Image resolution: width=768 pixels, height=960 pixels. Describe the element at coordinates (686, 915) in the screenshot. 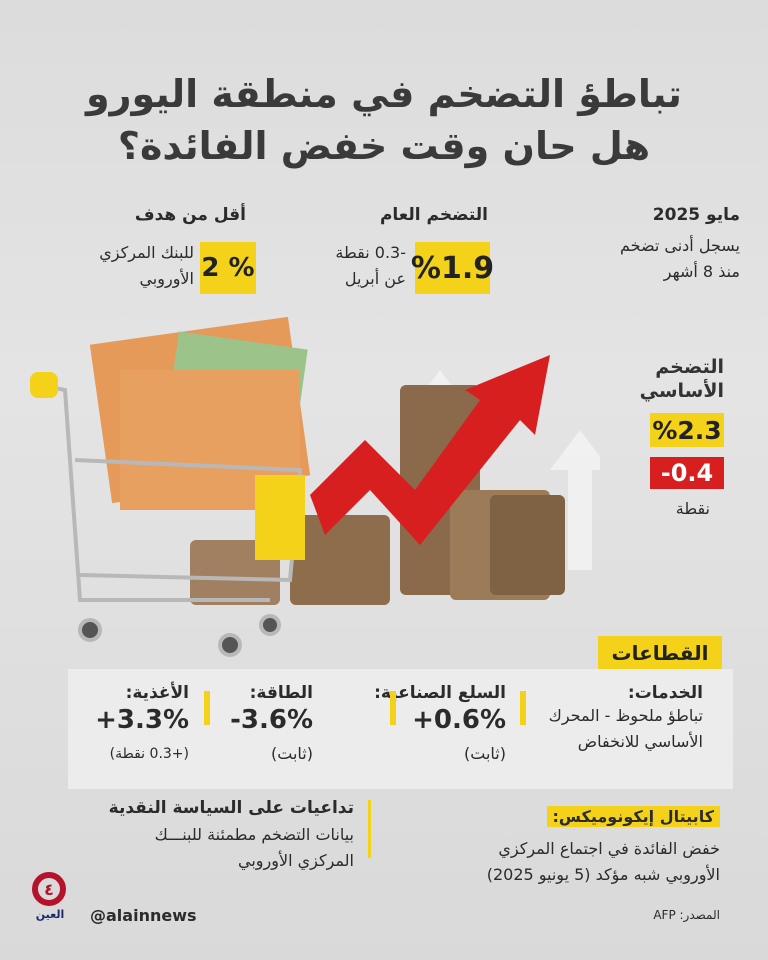

I see `source: المصدر: AFP` at that location.